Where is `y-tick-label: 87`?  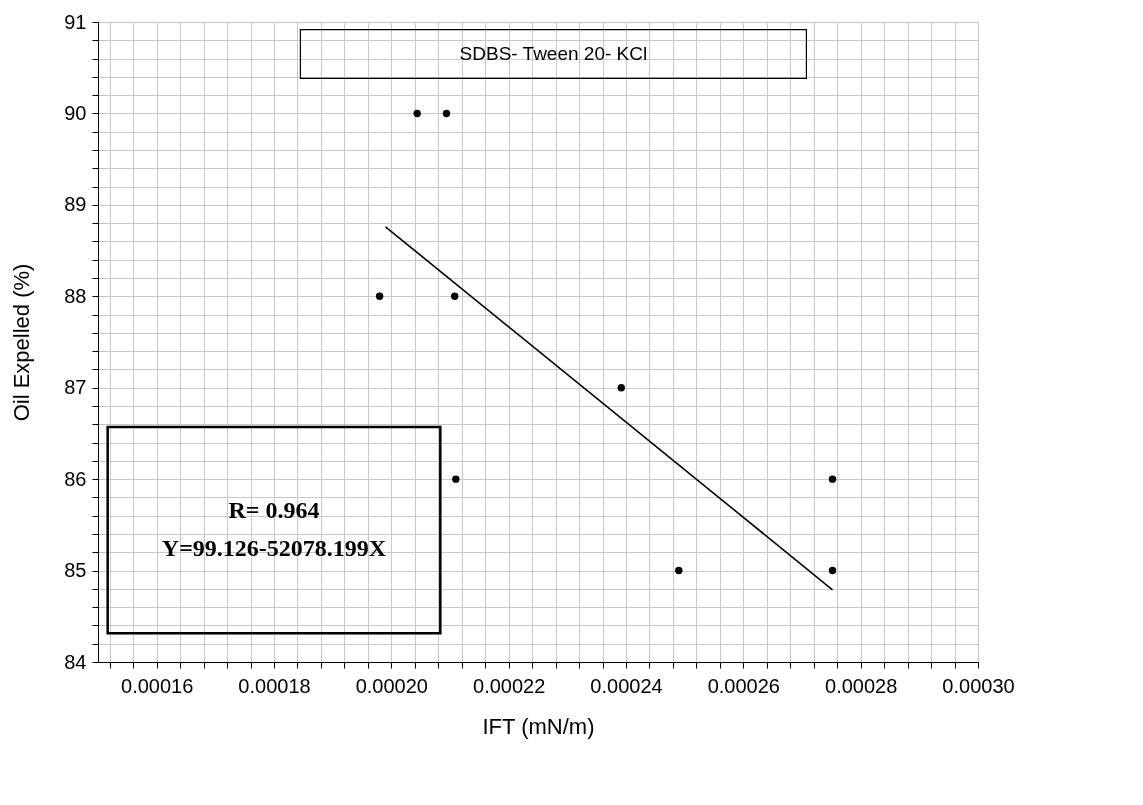
y-tick-label: 87 is located at coordinates (75, 387).